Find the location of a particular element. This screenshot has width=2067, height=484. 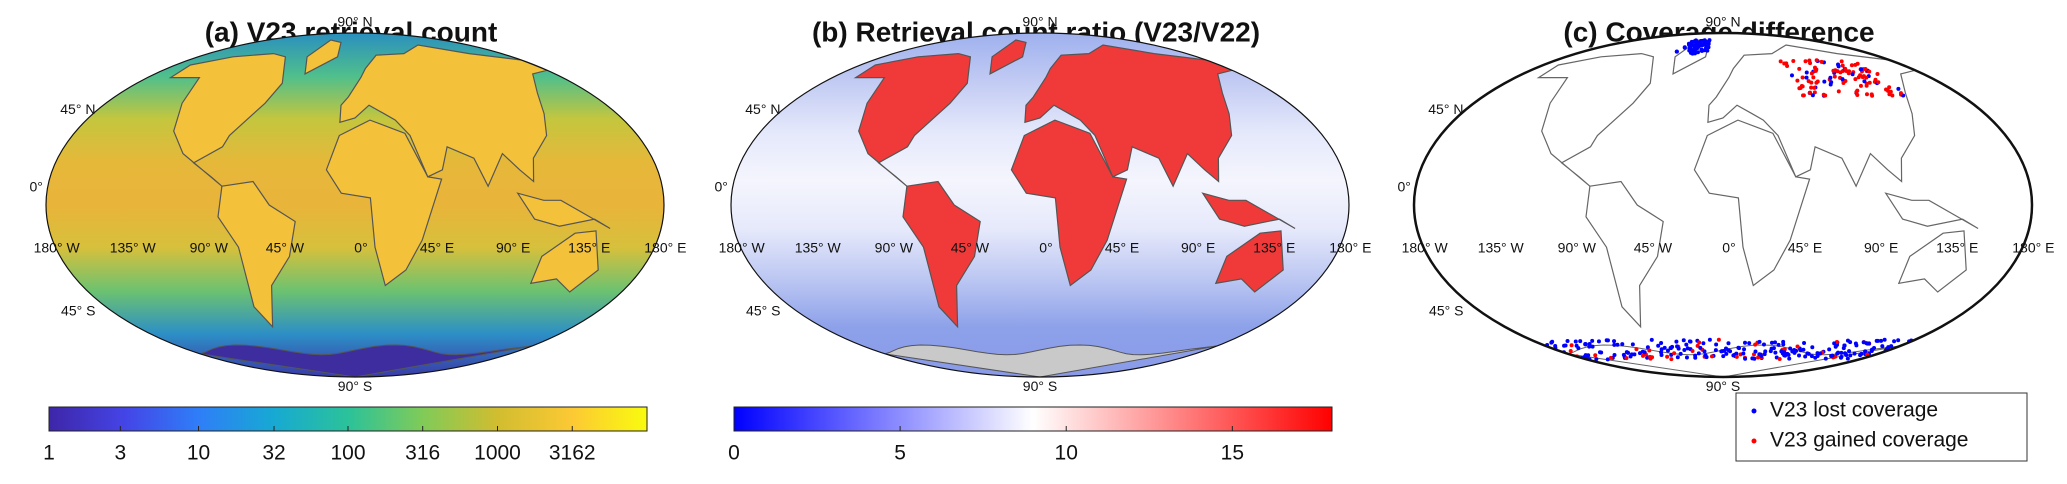

colorbar-tick-label: 316 is located at coordinates (422, 453).